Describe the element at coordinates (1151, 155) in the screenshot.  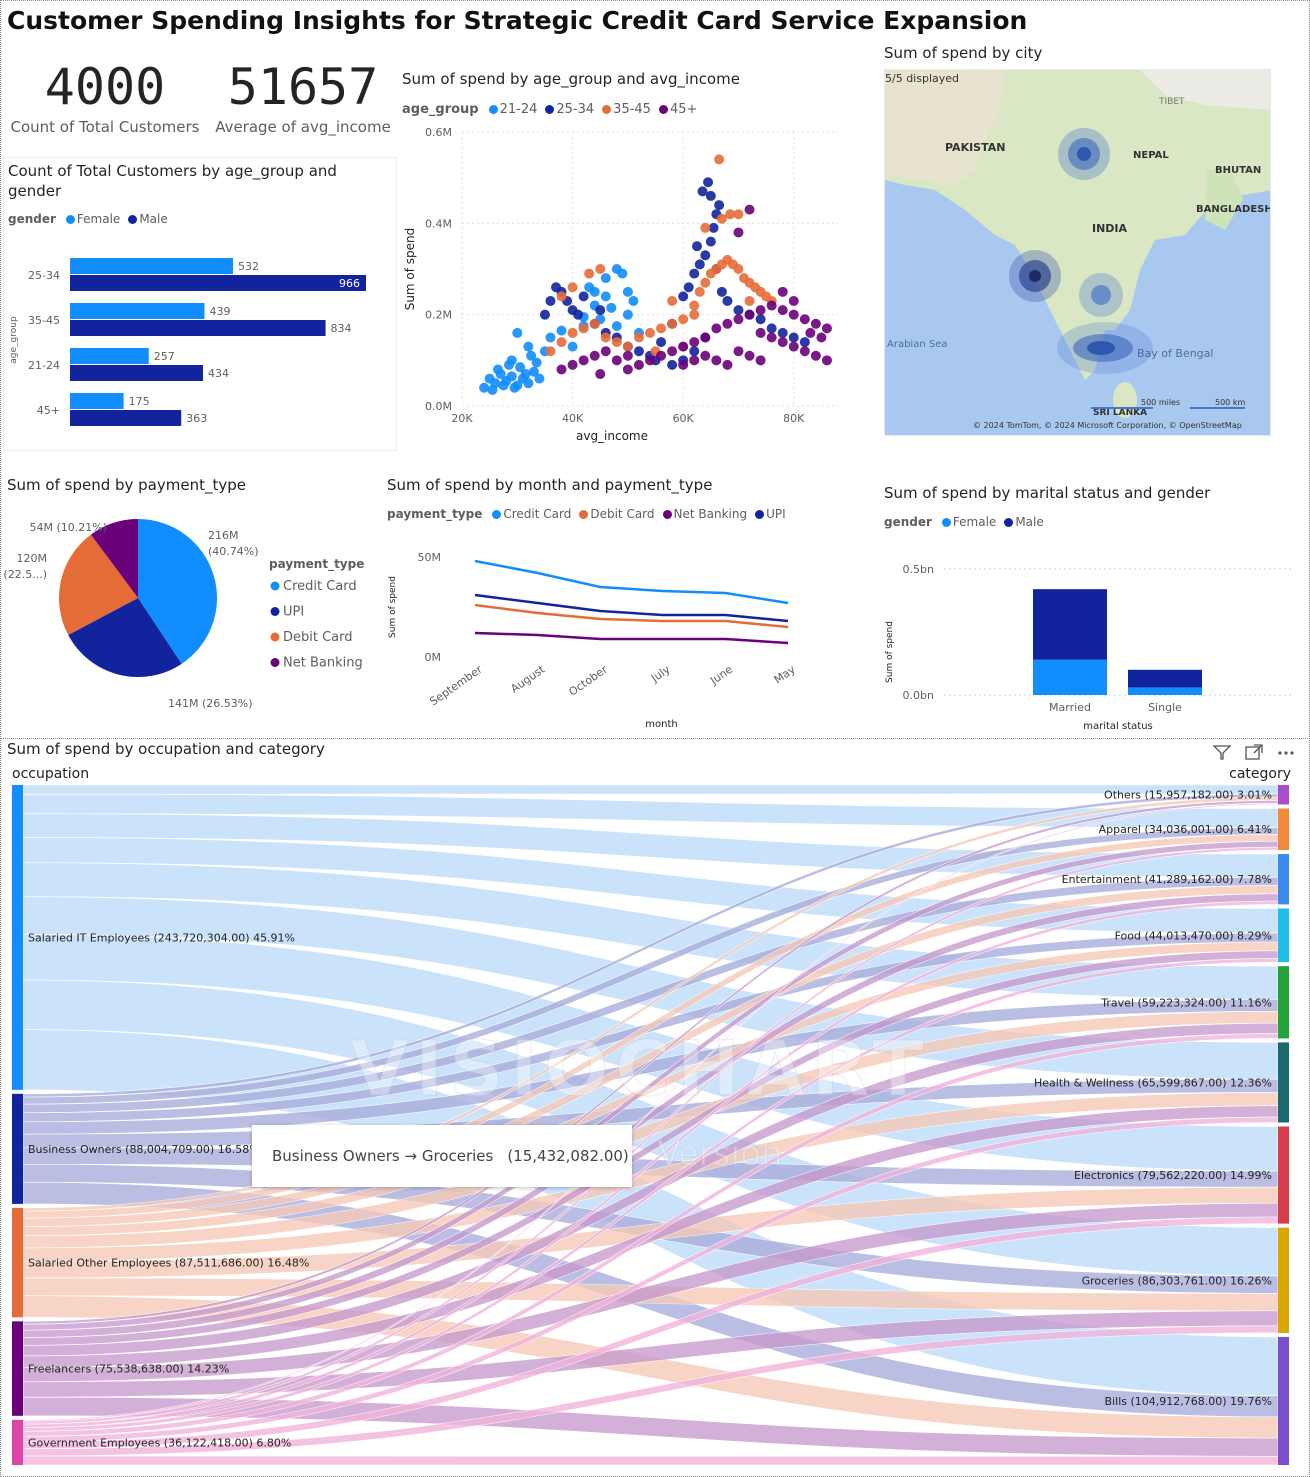
I see `map-label: NEPAL` at that location.